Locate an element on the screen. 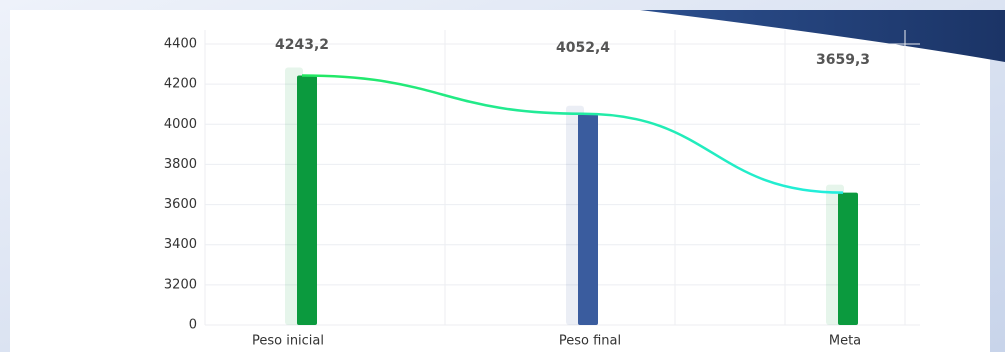 The image size is (1005, 352). value-label: 3659,3 is located at coordinates (843, 60).